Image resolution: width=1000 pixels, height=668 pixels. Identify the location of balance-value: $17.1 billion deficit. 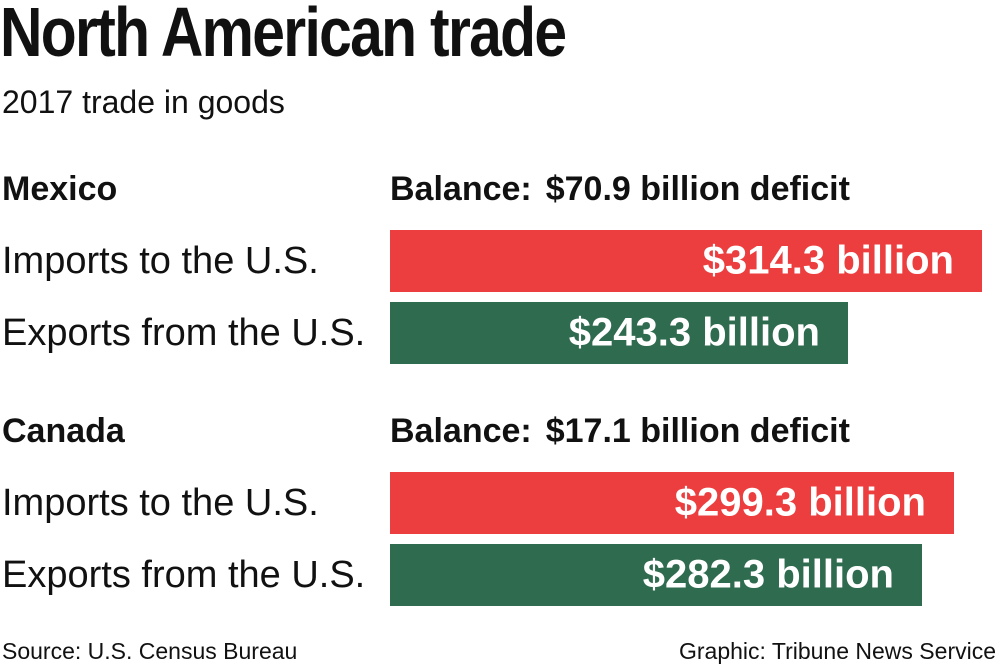
(697, 431).